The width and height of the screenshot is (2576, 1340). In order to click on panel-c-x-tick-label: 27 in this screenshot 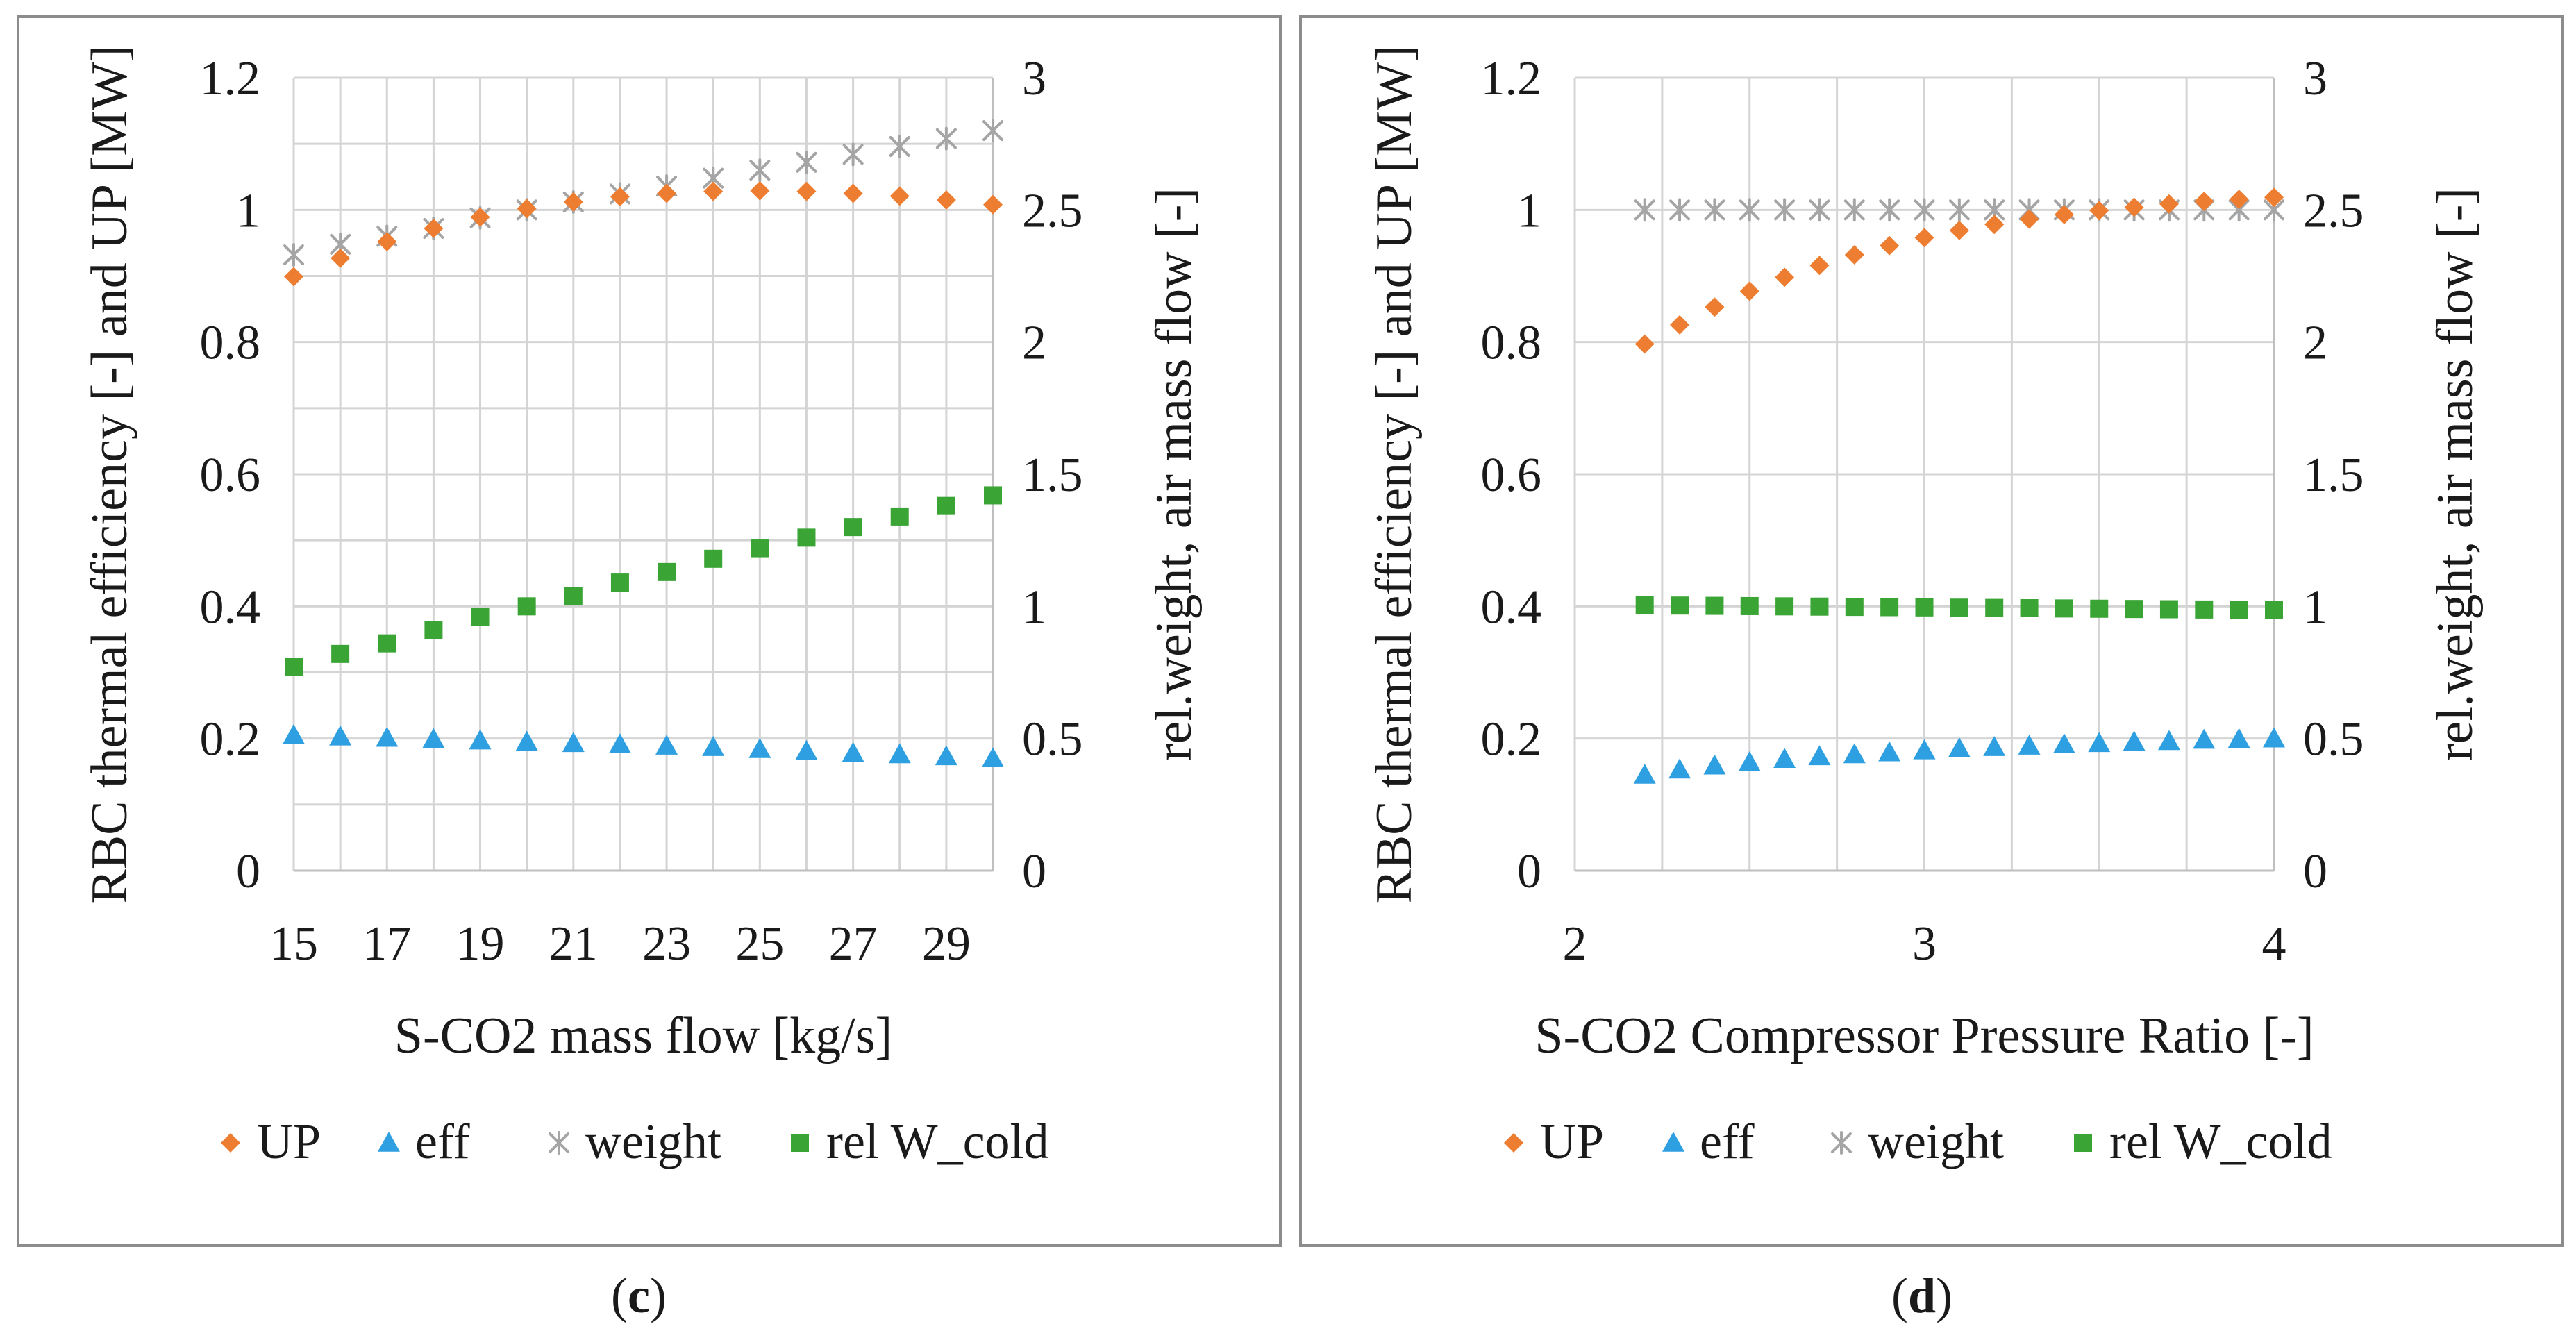, I will do `click(853, 944)`.